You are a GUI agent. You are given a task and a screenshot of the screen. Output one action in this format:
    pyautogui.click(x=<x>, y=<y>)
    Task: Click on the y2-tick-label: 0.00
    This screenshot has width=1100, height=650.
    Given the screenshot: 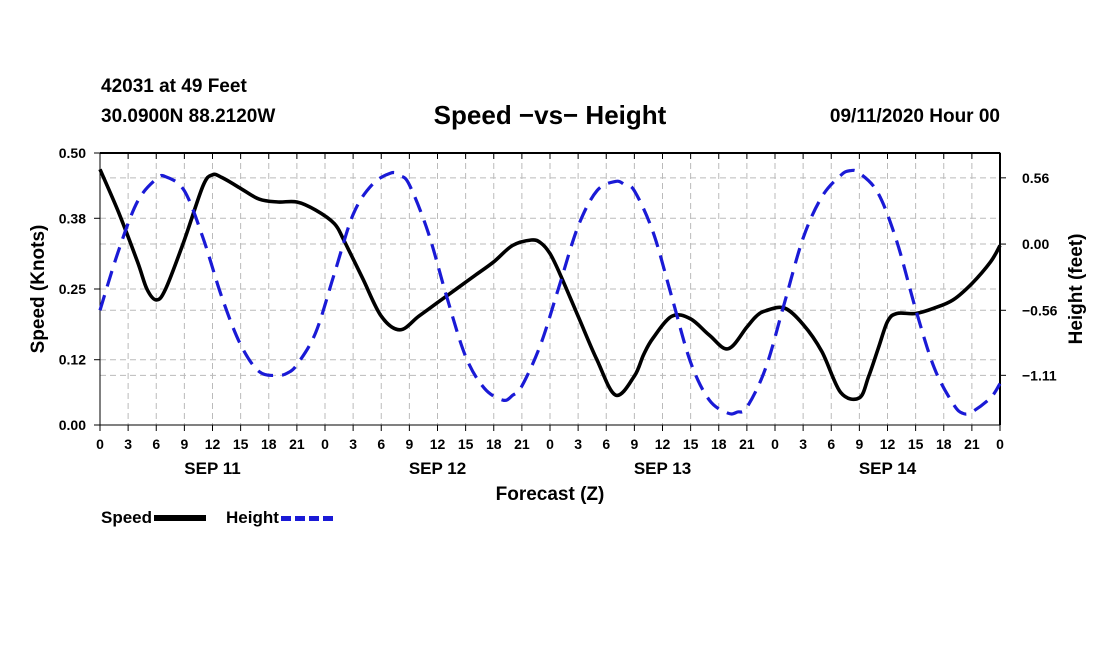 What is the action you would take?
    pyautogui.click(x=1035, y=244)
    